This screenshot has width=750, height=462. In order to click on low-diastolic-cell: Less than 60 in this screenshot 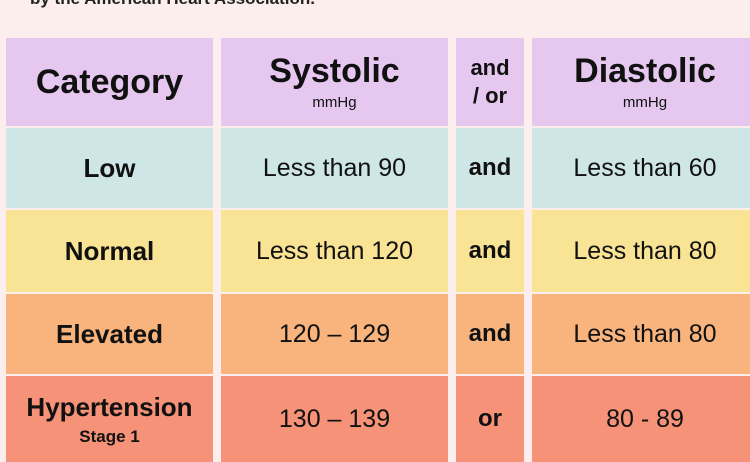, I will do `click(641, 168)`.